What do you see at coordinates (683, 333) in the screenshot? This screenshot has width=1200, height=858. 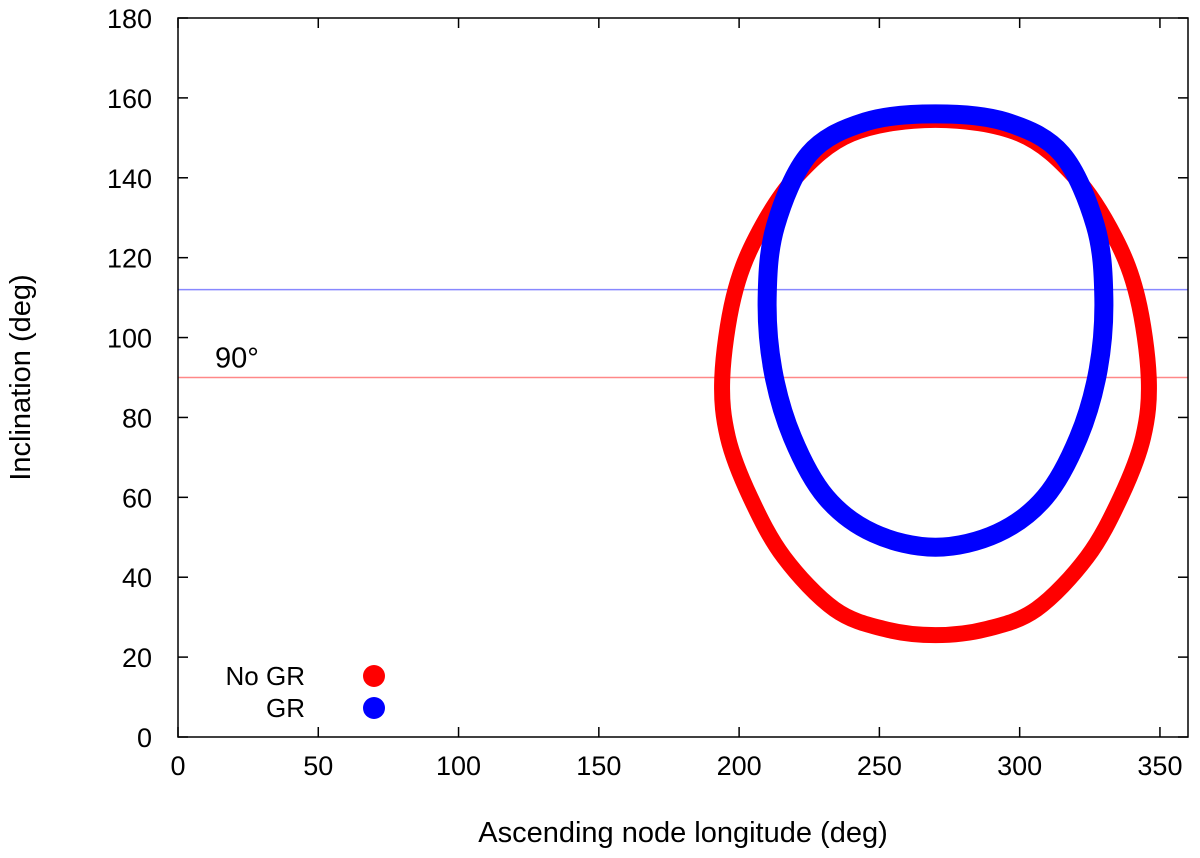 I see `reference-lines` at bounding box center [683, 333].